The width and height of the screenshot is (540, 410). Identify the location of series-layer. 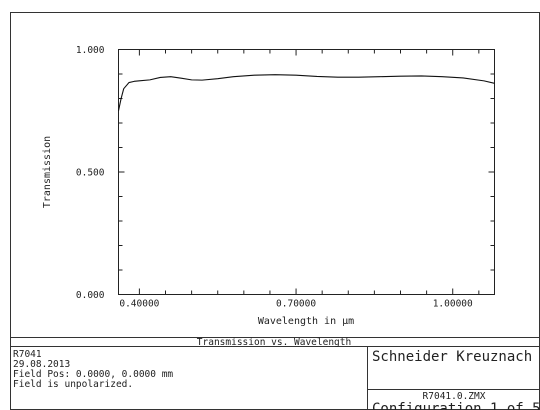
(306, 92).